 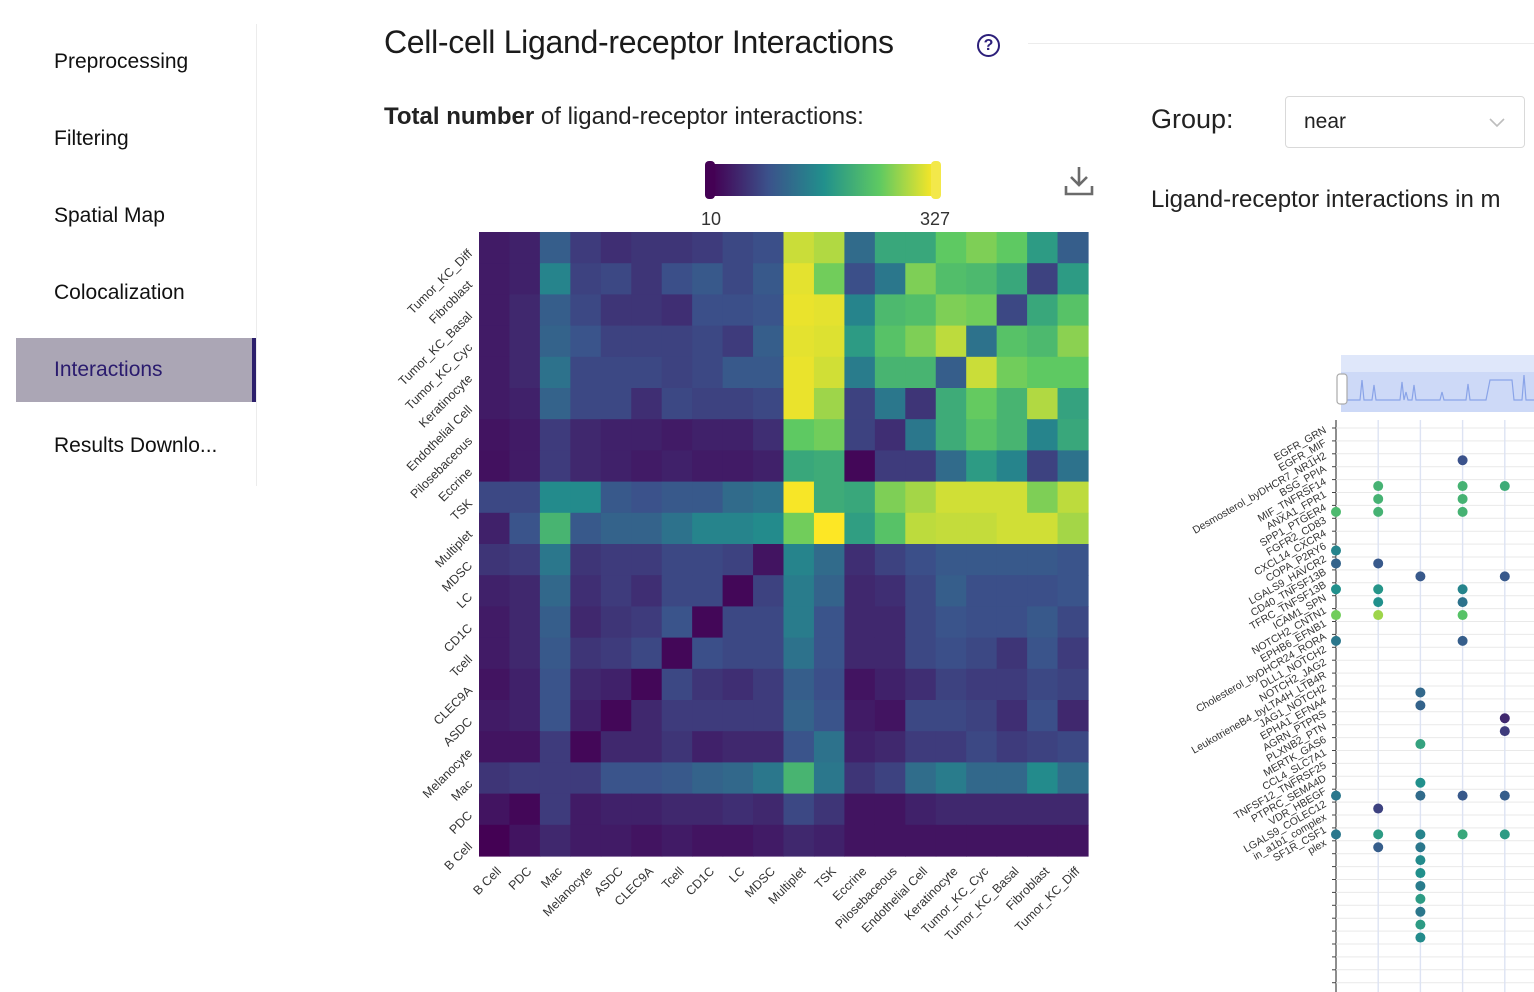 I want to click on range-slider-selection, so click(x=1437, y=392).